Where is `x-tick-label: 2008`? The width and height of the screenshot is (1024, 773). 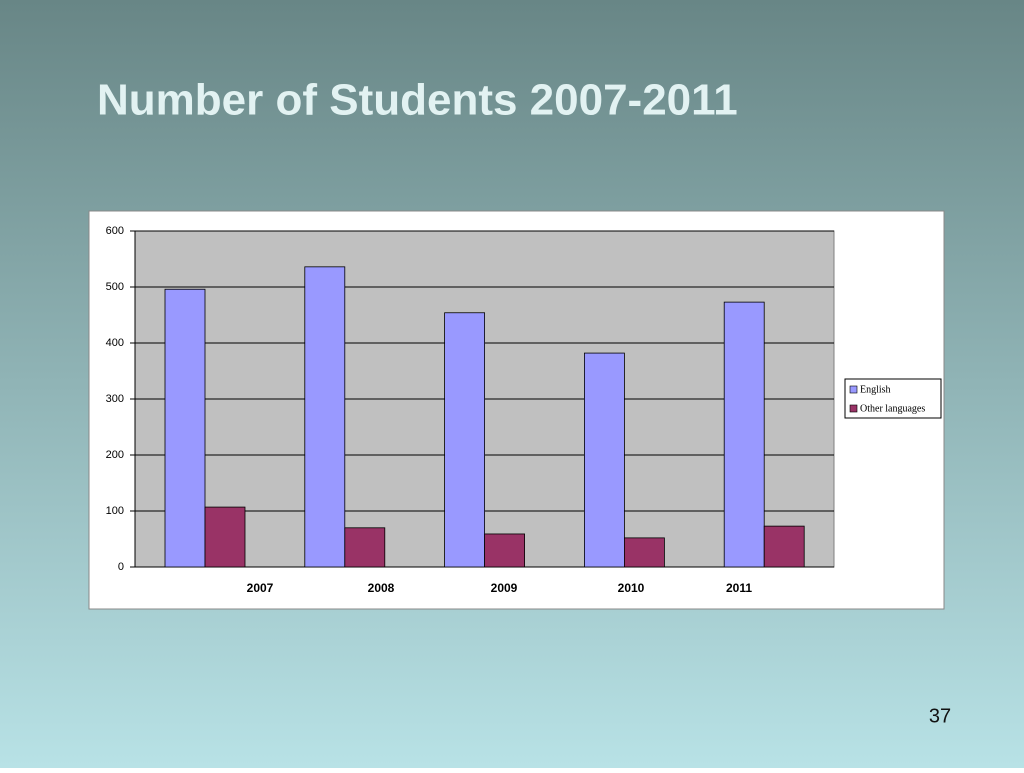
x-tick-label: 2008 is located at coordinates (381, 588).